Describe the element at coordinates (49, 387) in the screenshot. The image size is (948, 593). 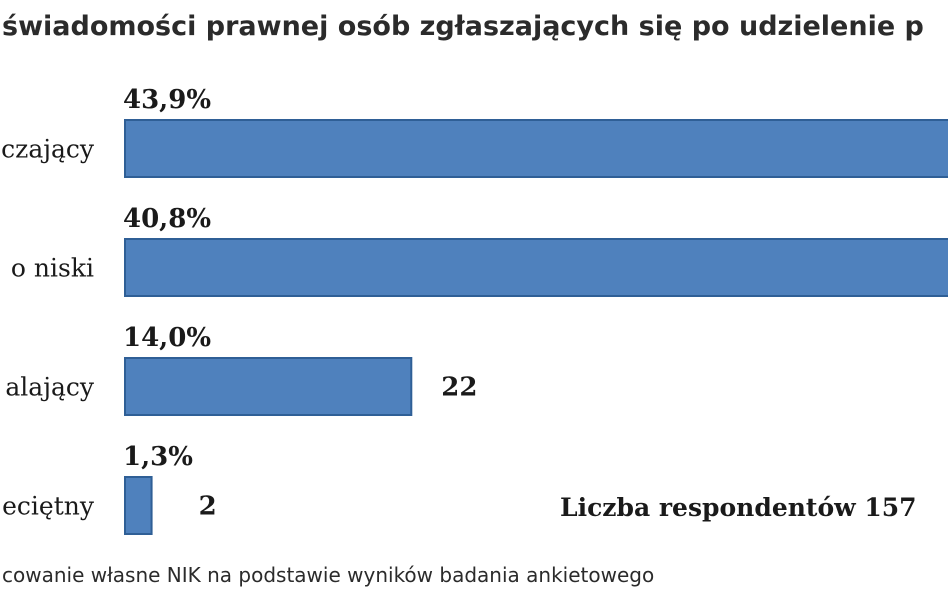
I see `category-label-3: alający` at that location.